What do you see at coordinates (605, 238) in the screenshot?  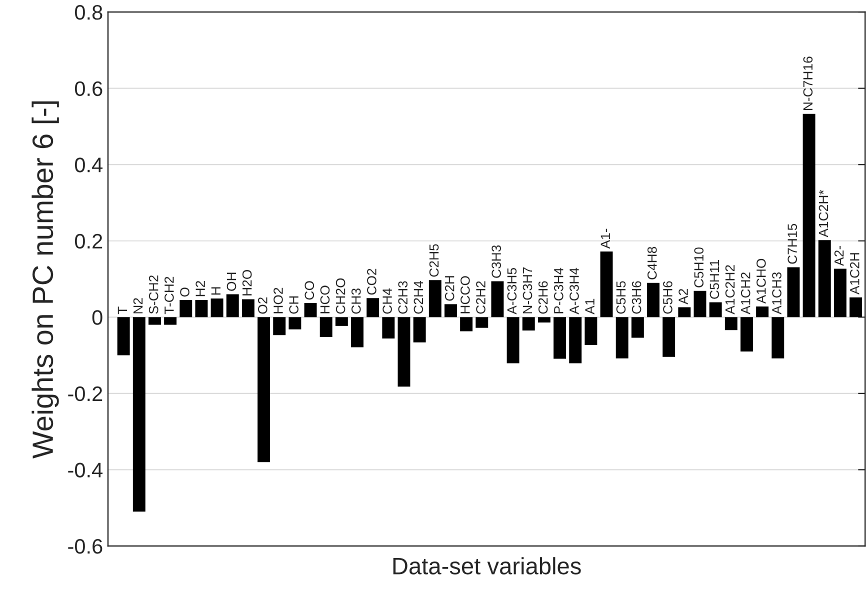 I see `x-tick-label: A1-` at bounding box center [605, 238].